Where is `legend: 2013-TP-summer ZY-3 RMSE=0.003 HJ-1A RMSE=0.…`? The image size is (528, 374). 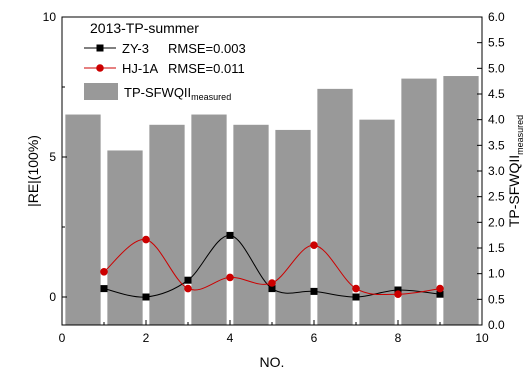 legend: 2013-TP-summer ZY-3 RMSE=0.003 HJ-1A RMSE=0.… is located at coordinates (165, 61).